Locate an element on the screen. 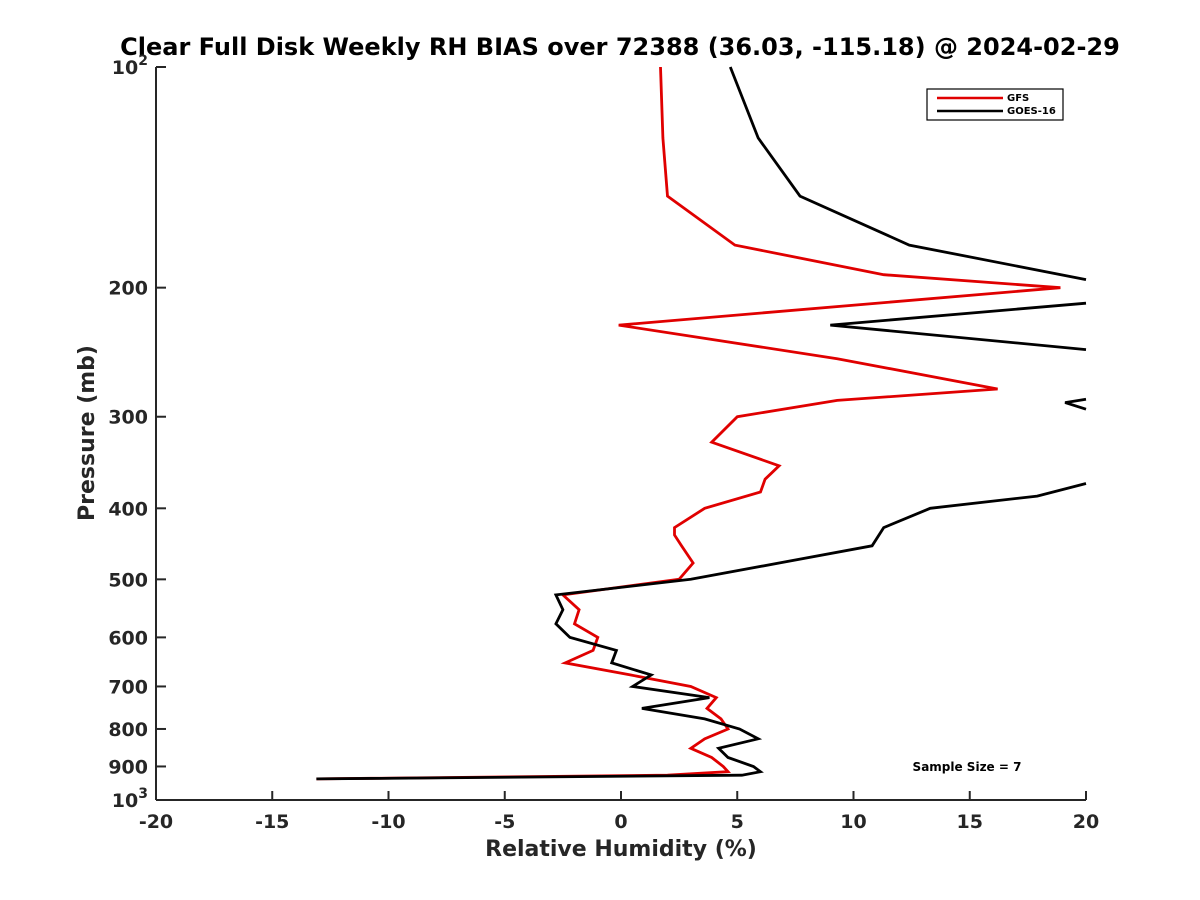 The height and width of the screenshot is (900, 1200). legend-box is located at coordinates (995, 104).